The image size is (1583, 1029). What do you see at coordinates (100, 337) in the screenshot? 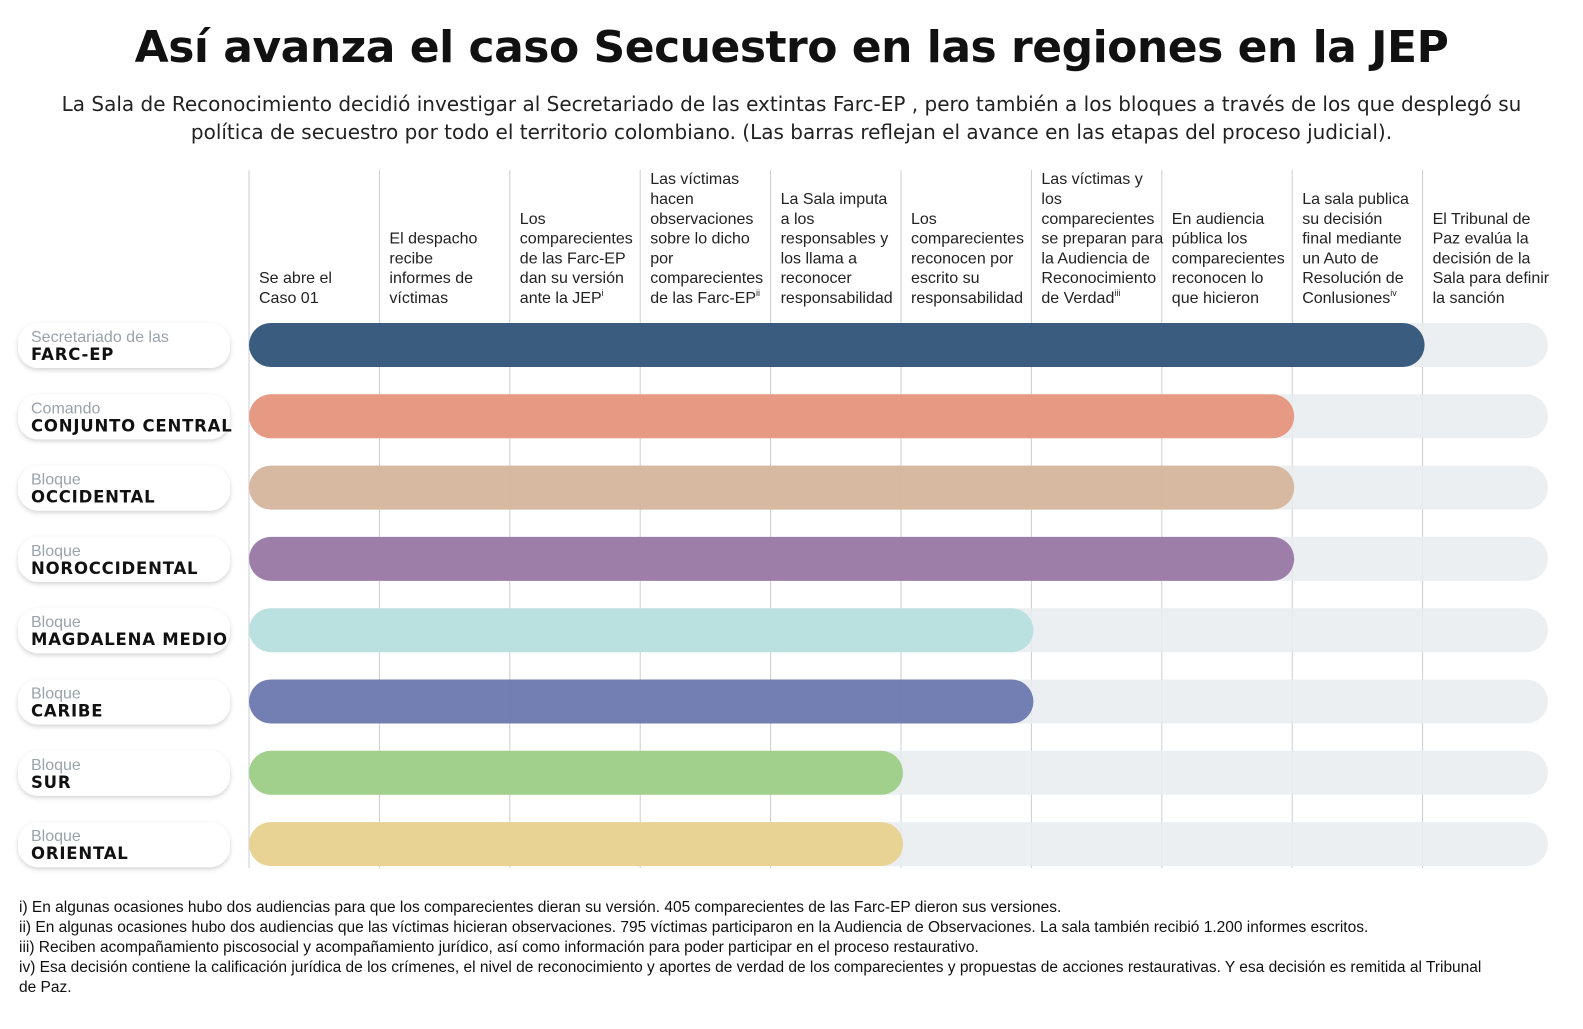
I see `row-label-prefix: Secretariado de las` at bounding box center [100, 337].